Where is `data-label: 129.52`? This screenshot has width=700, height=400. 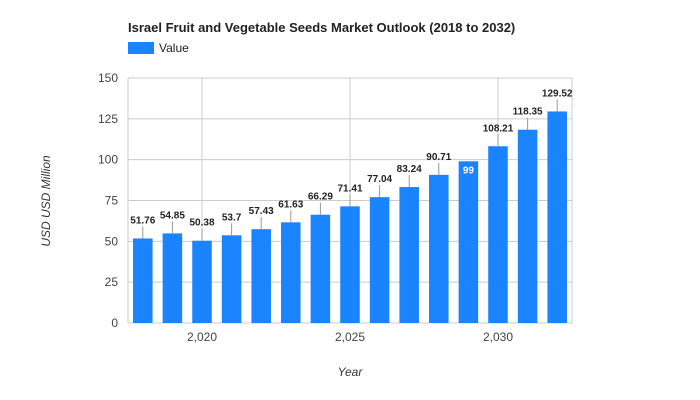
data-label: 129.52 is located at coordinates (557, 93).